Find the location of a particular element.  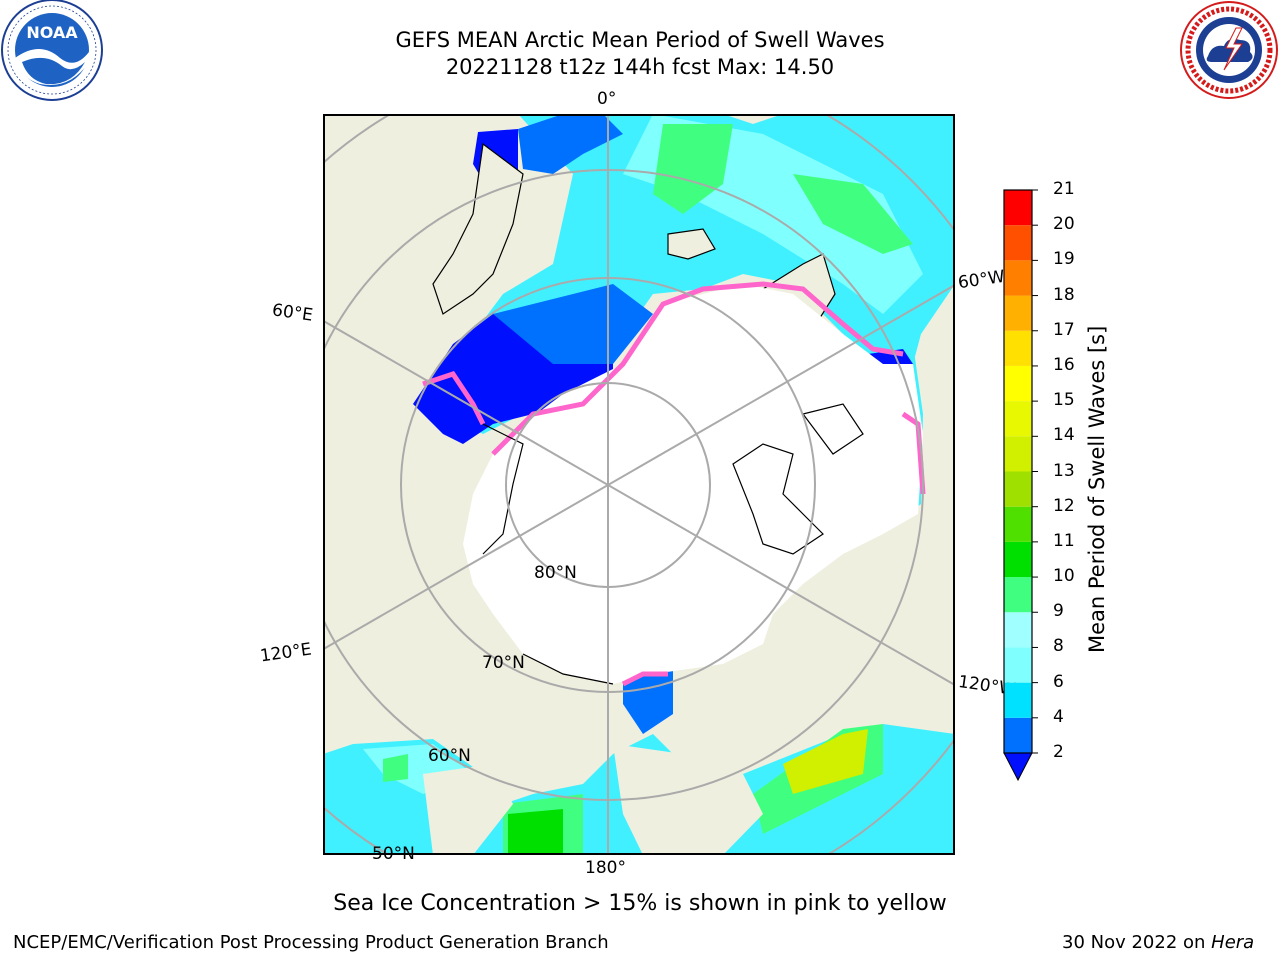

colorbar-tick-label: 15 is located at coordinates (1064, 400).